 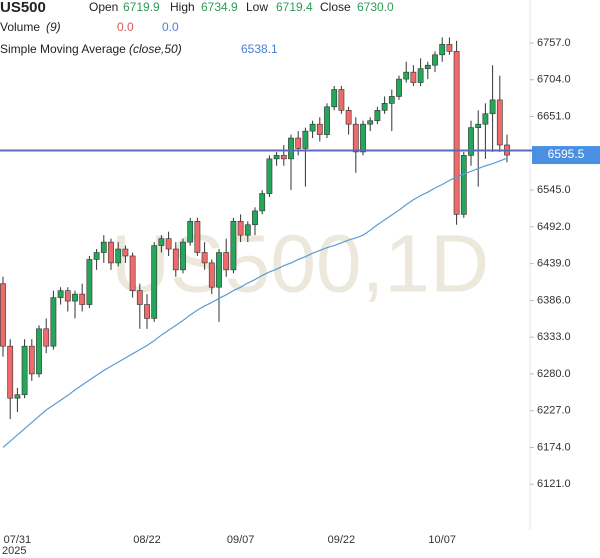 I want to click on value: 6538.1, so click(x=259, y=49).